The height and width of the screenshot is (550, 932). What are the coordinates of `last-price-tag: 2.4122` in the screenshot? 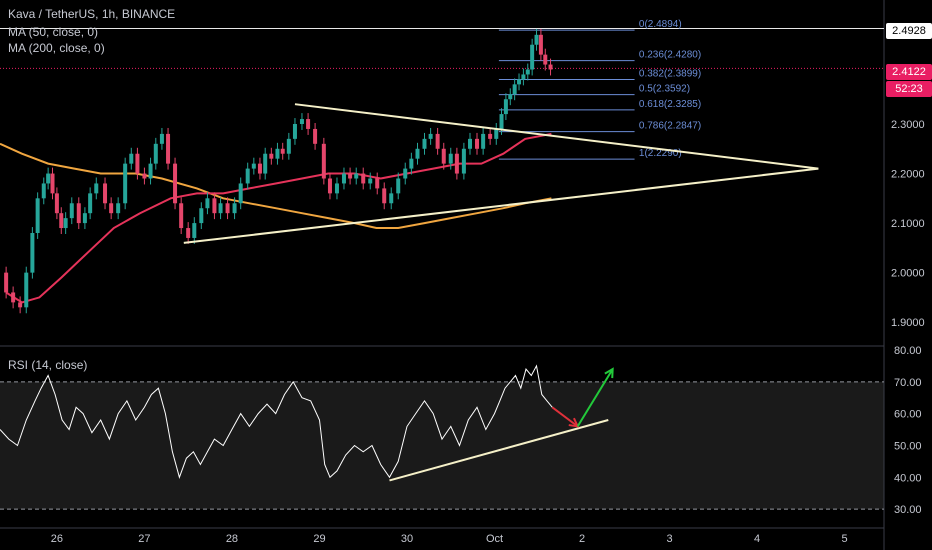 It's located at (909, 72).